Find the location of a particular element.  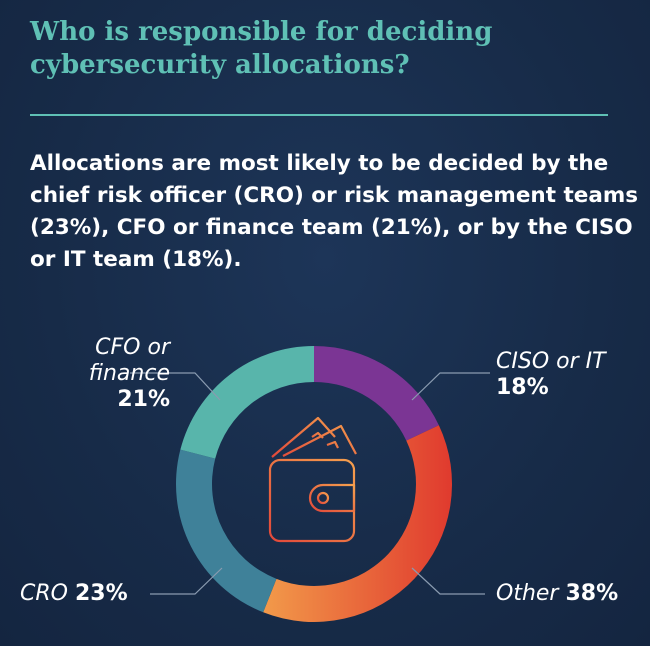

label-ciso: CISO or IT 18% is located at coordinates (561, 375).